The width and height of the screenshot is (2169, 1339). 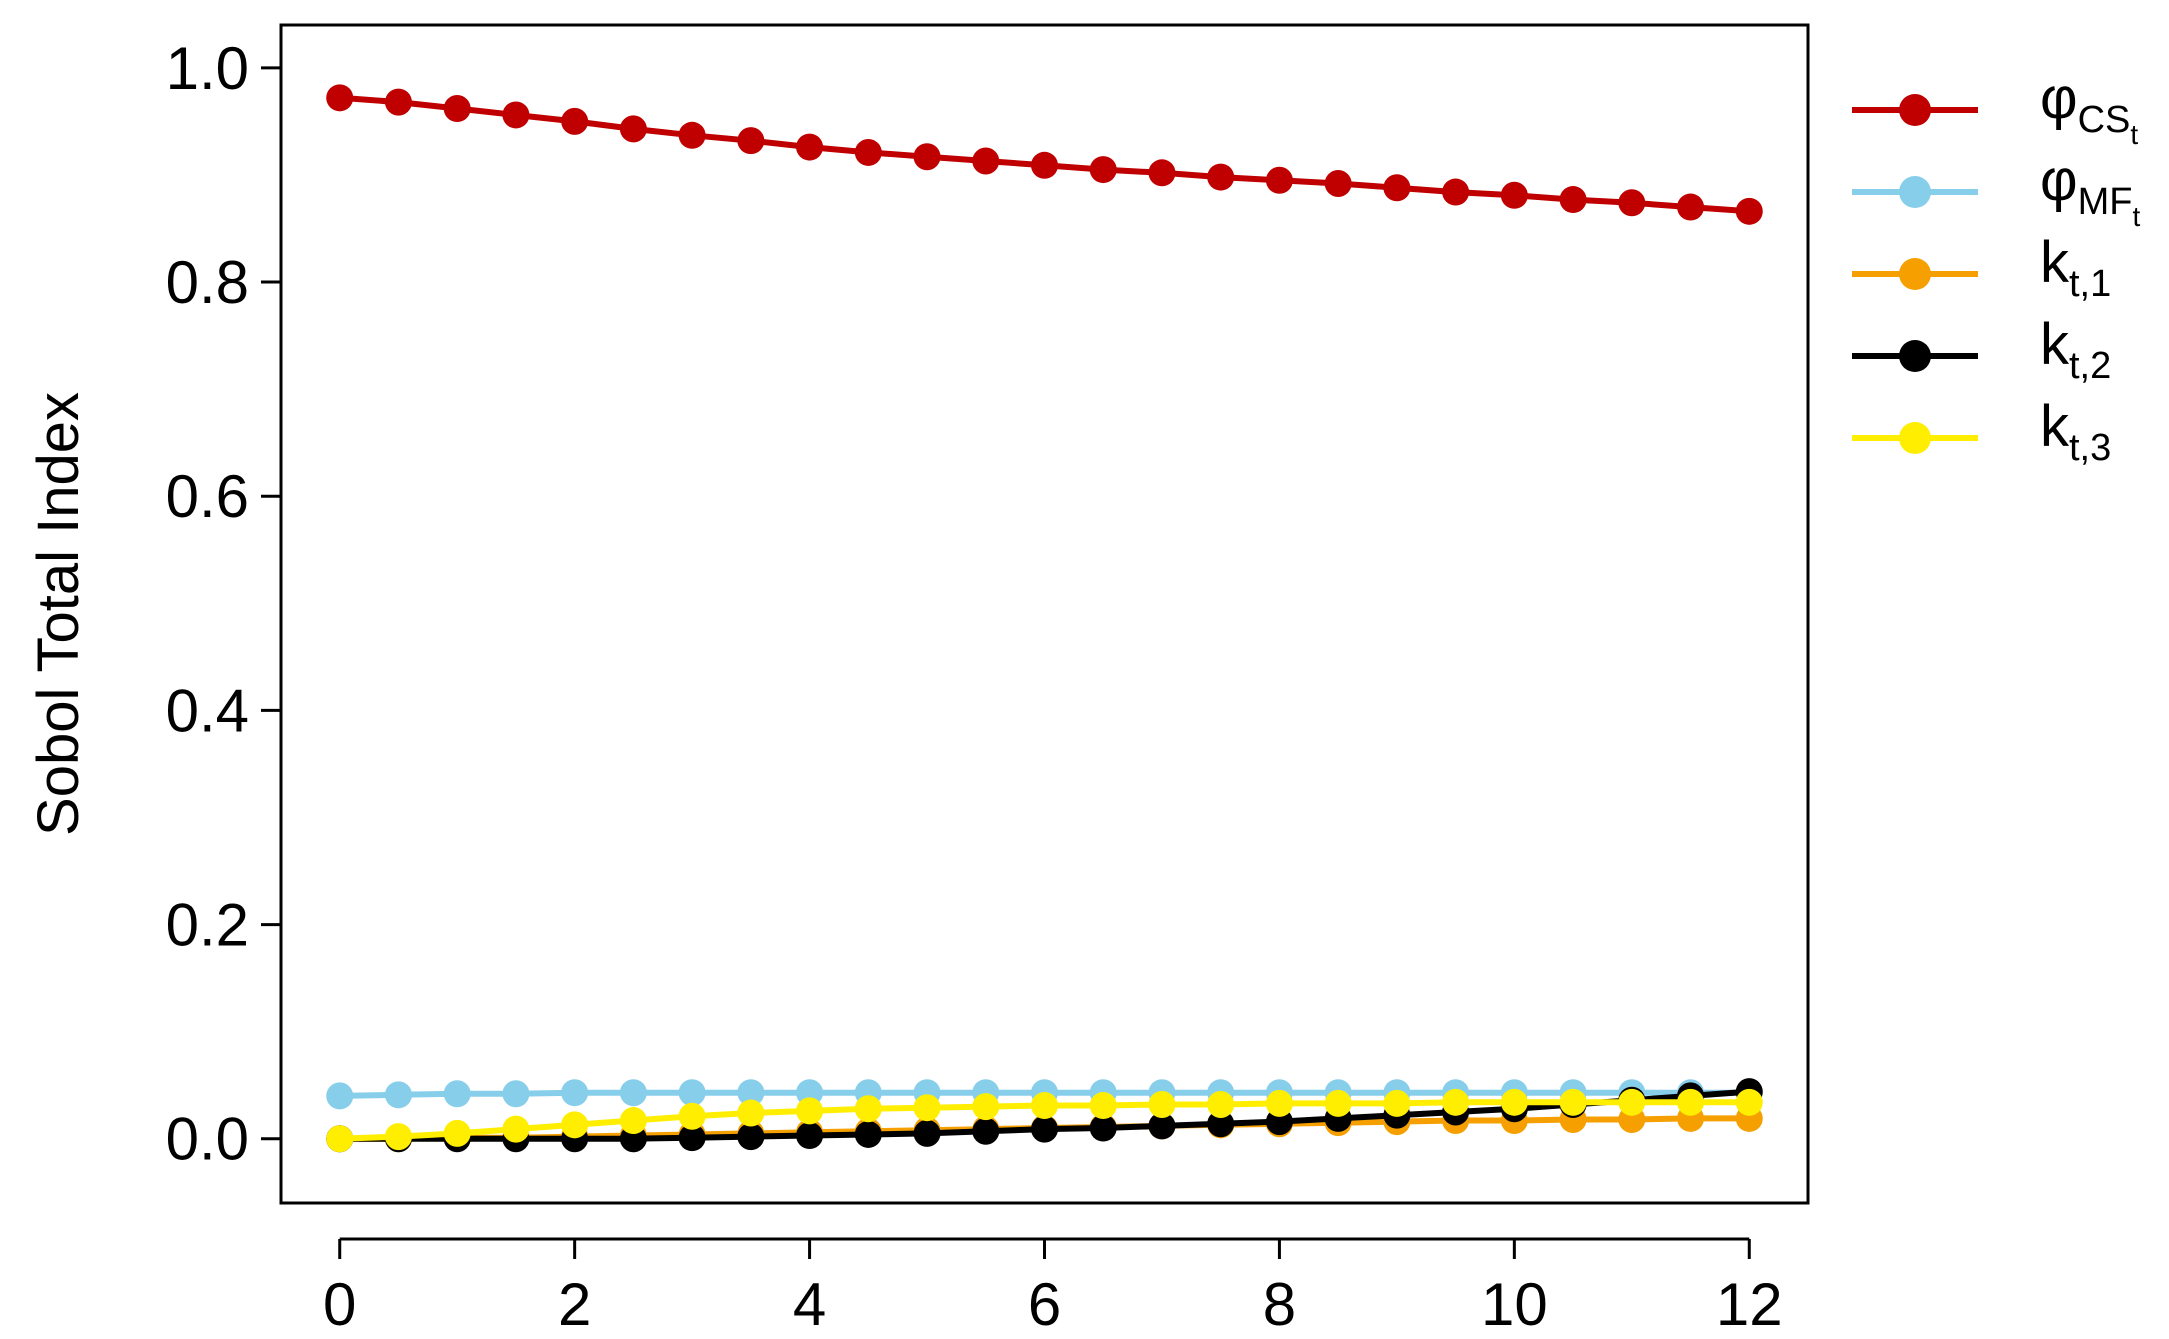 What do you see at coordinates (207, 710) in the screenshot?
I see `y-tick-label: 0.4` at bounding box center [207, 710].